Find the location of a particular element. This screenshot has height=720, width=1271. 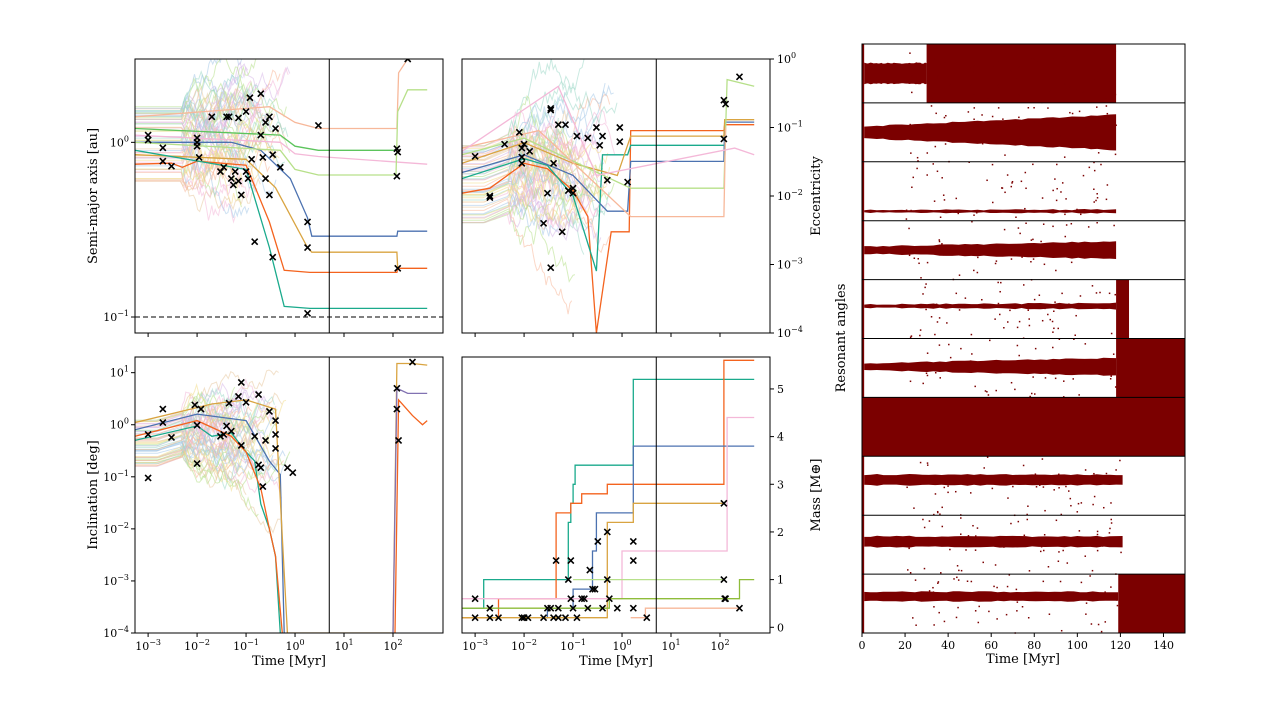

resonant-angle-strip is located at coordinates (996, 309).